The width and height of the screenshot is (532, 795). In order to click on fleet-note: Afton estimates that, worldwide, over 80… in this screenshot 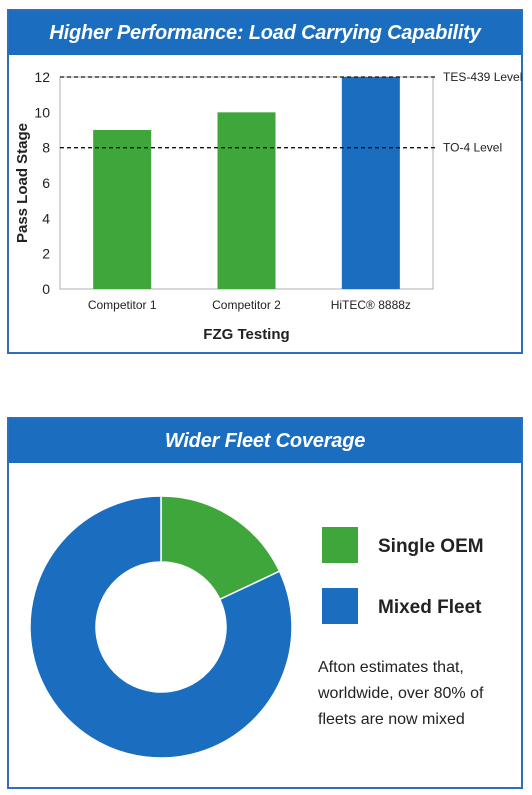, I will do `click(418, 694)`.